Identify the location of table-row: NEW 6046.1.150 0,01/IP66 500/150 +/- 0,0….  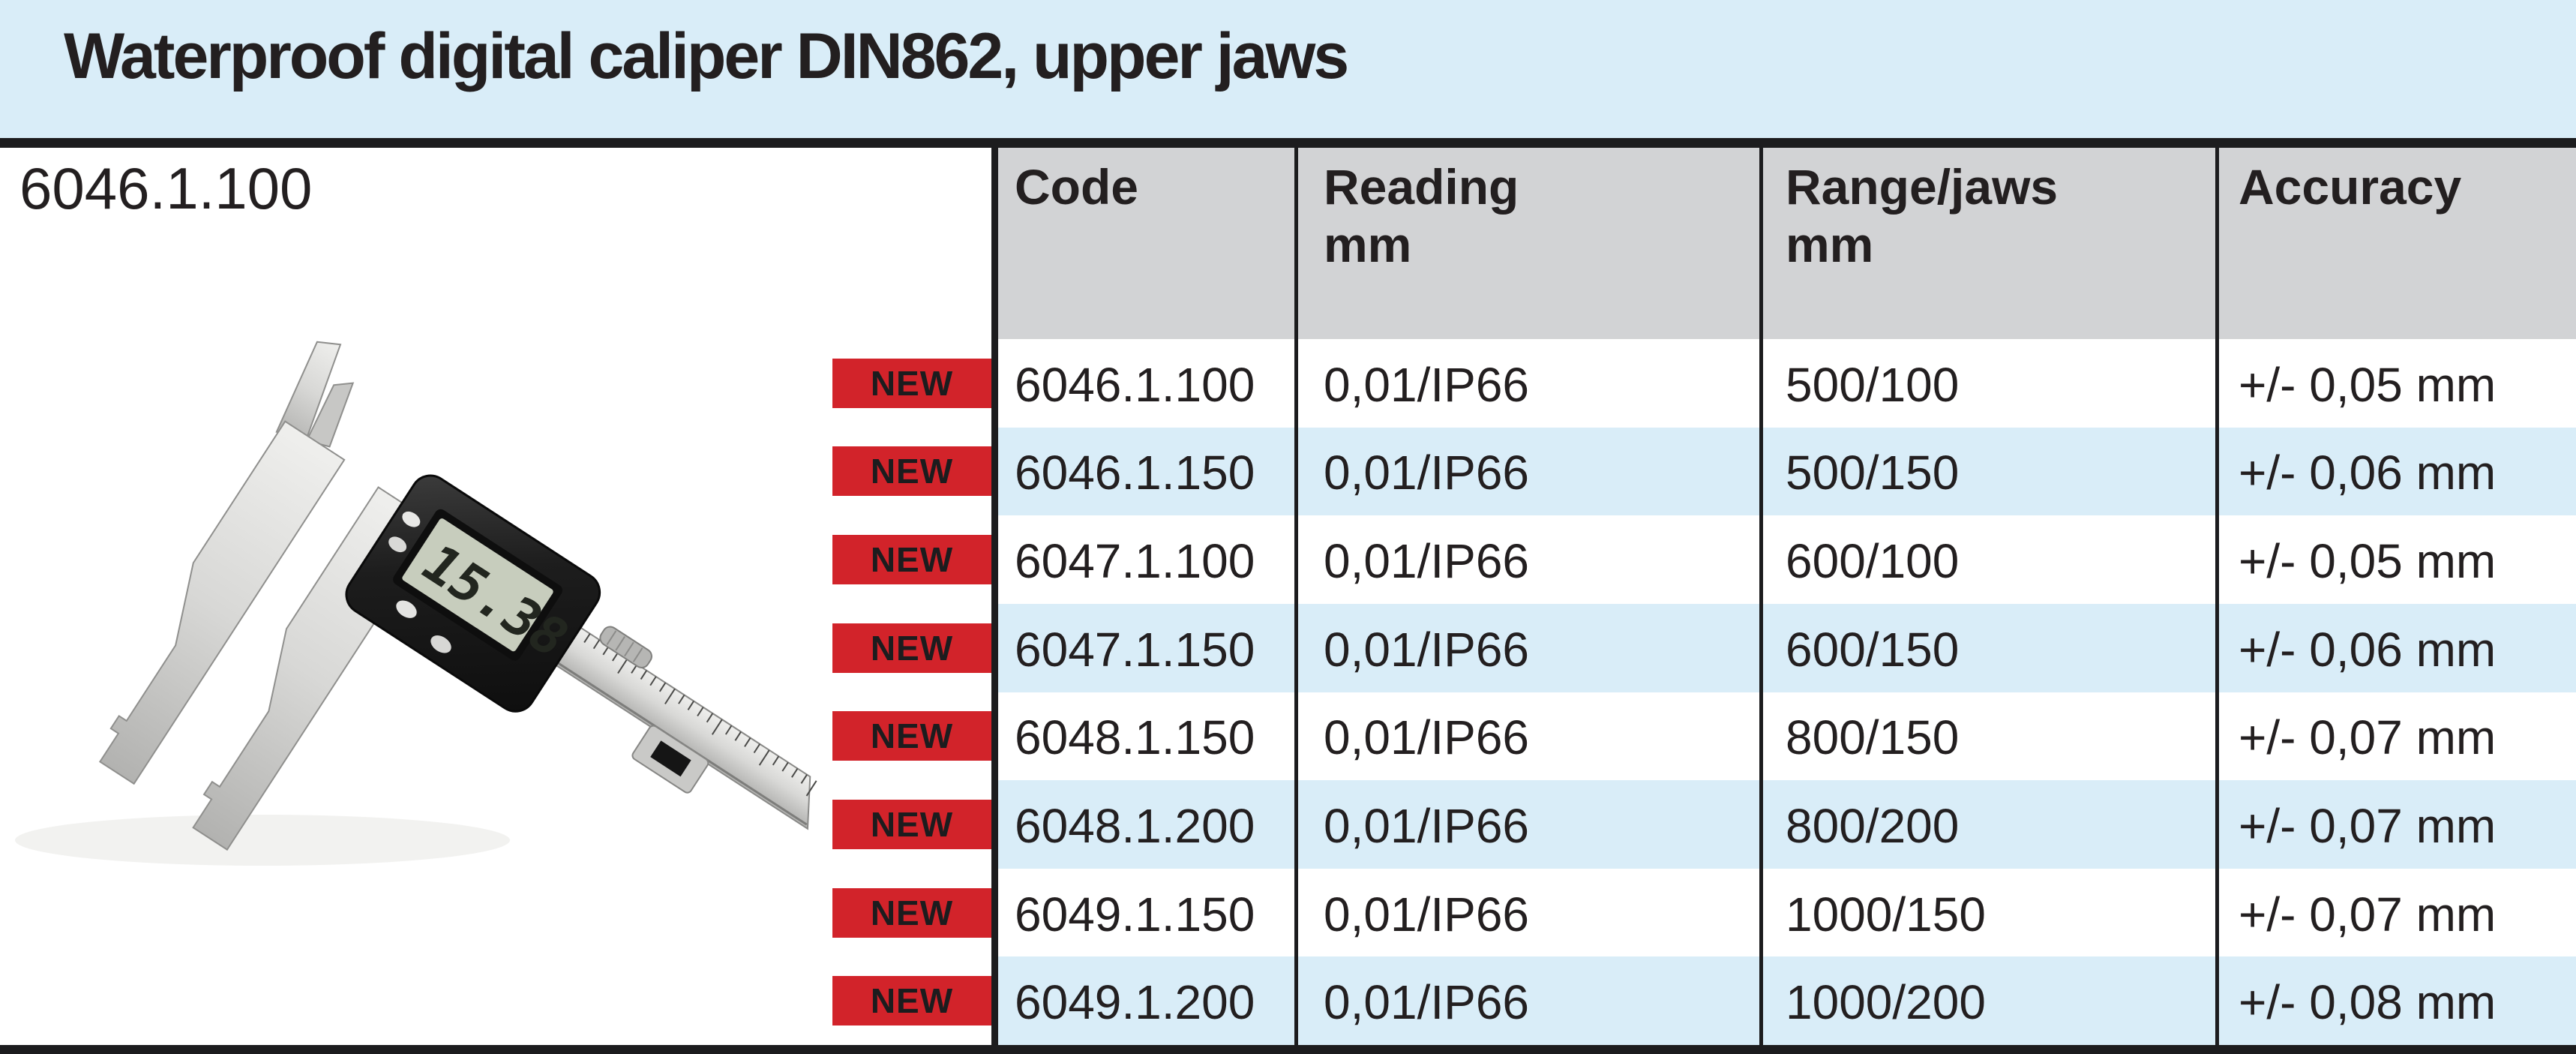
(1704, 471).